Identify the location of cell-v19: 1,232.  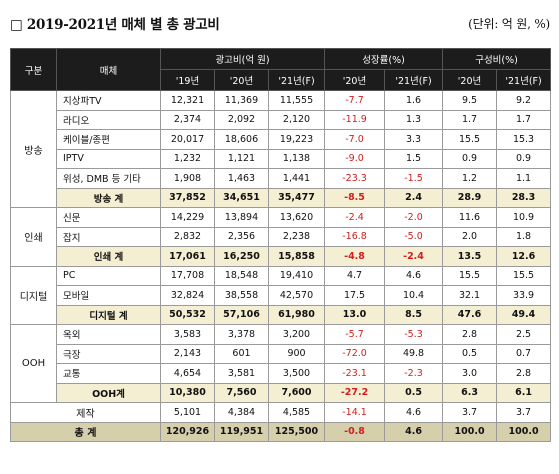
(187, 158).